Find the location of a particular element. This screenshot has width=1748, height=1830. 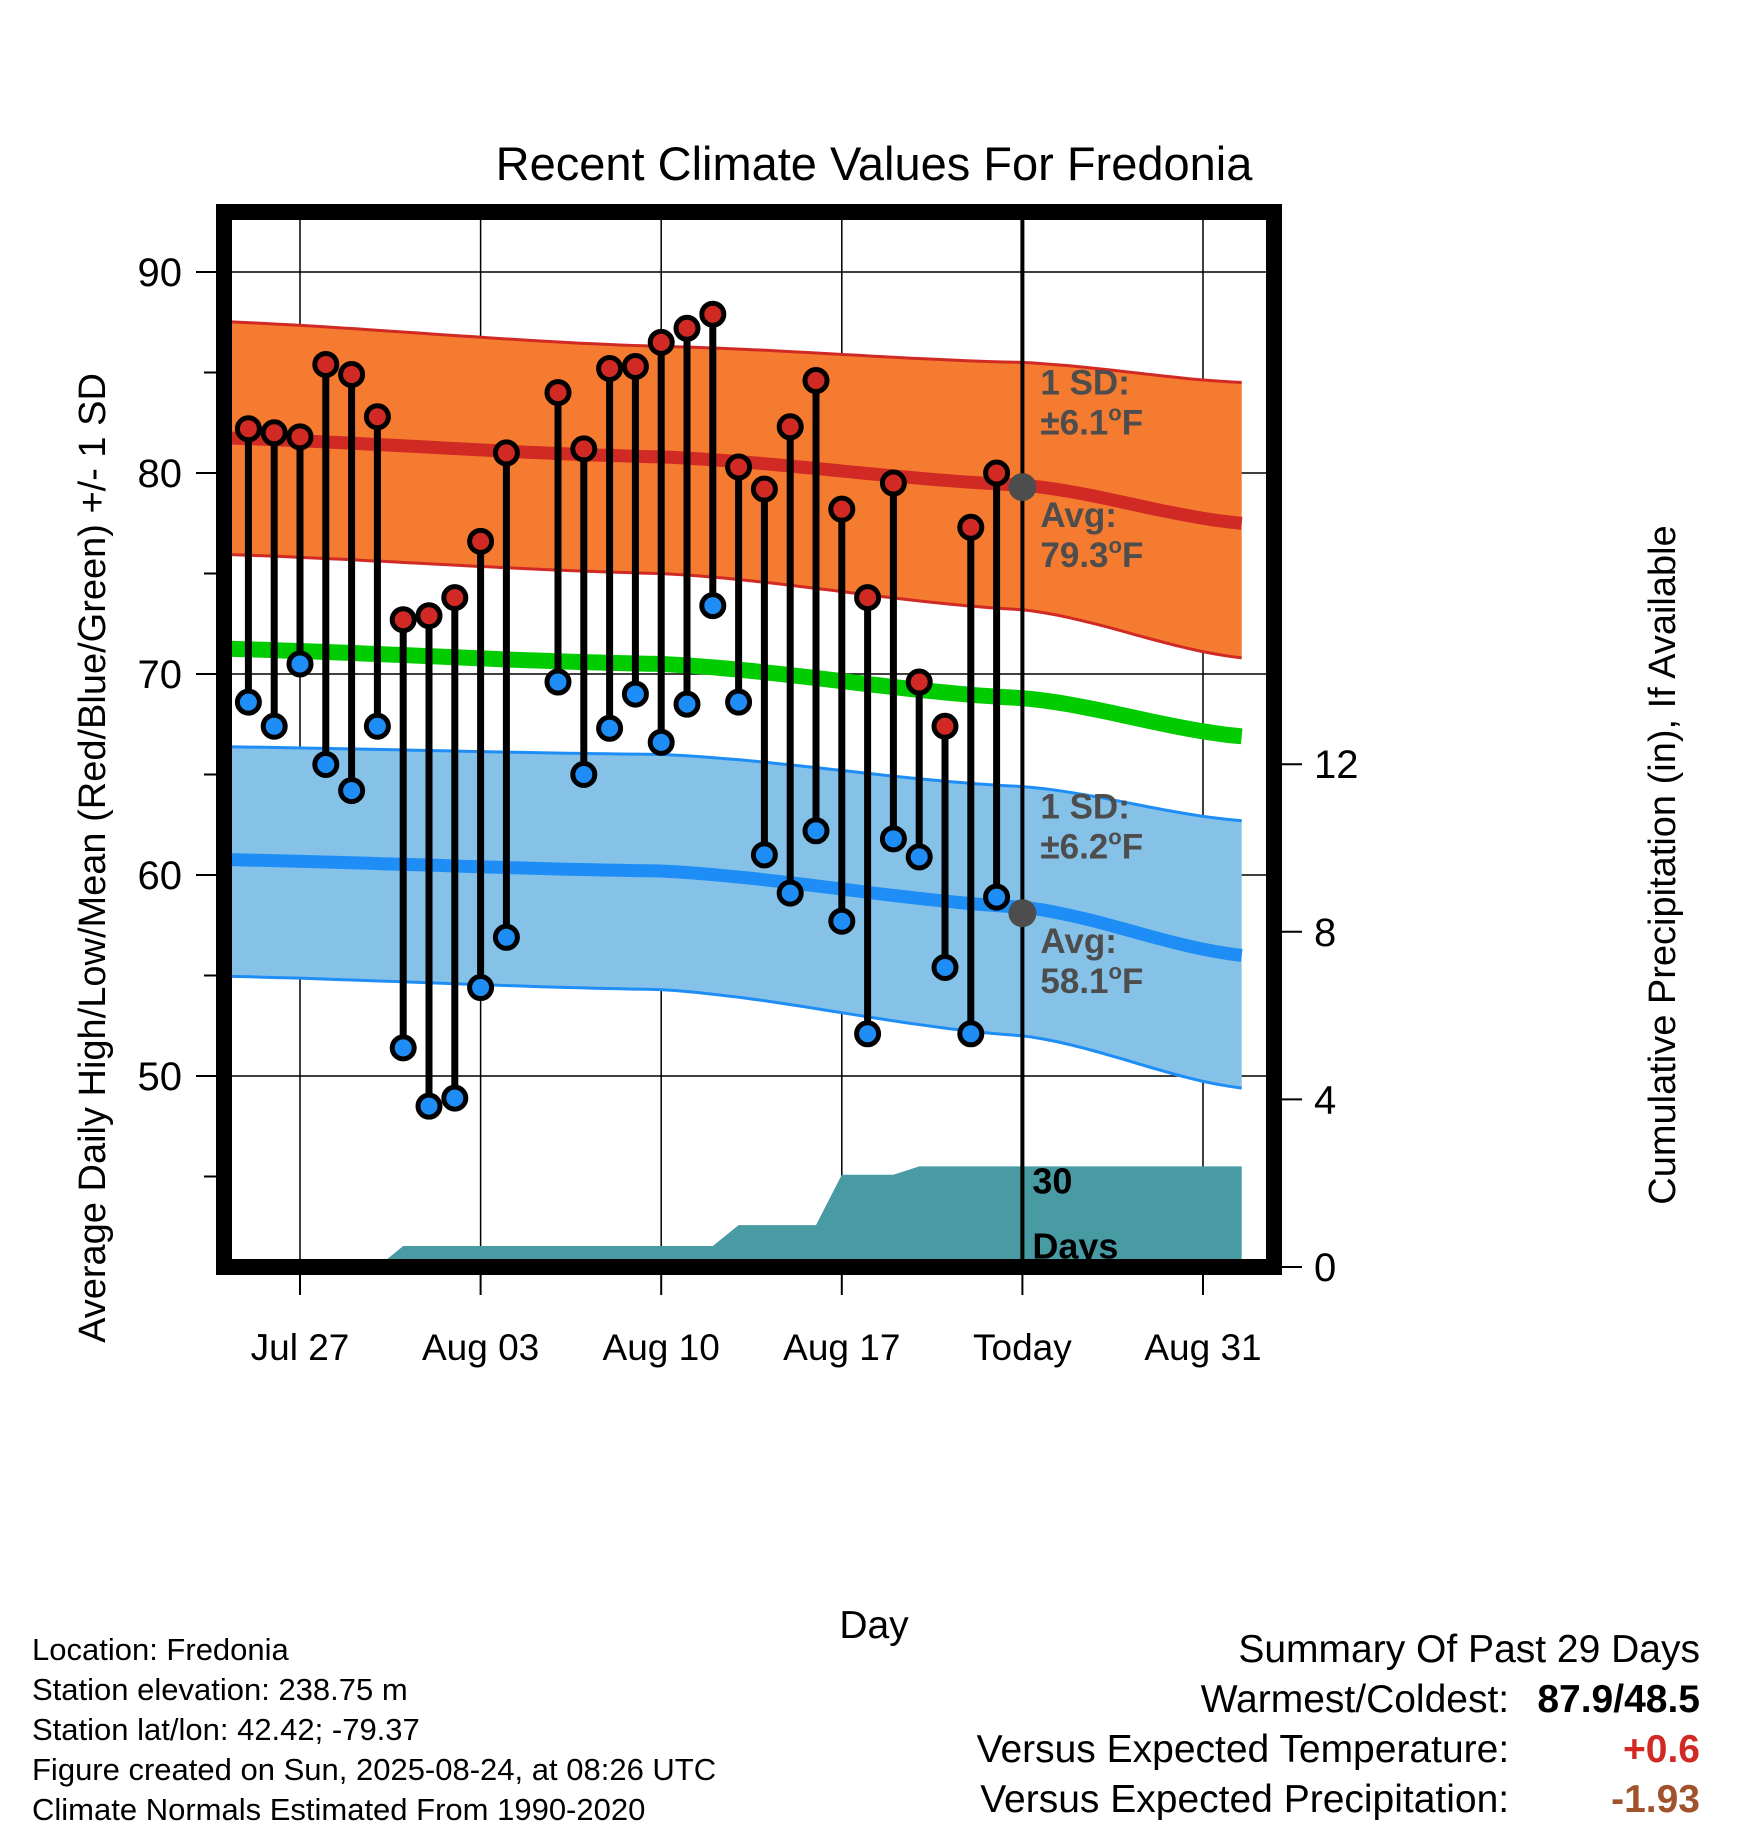

precip-label: Versus Expected Precipitation: is located at coordinates (1245, 1799).